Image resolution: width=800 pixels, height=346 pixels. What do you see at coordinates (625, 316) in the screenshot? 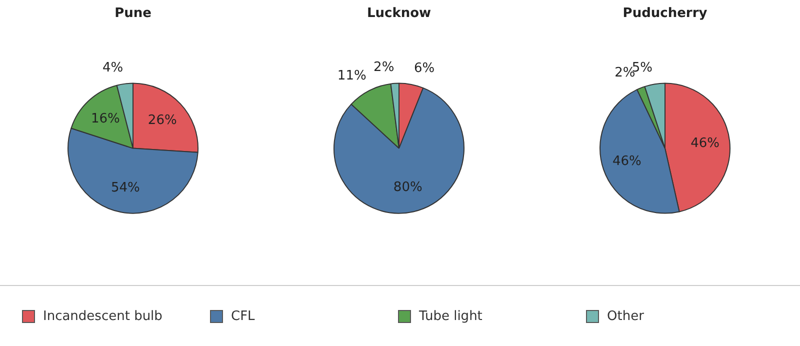
I see `legend-label: Other` at bounding box center [625, 316].